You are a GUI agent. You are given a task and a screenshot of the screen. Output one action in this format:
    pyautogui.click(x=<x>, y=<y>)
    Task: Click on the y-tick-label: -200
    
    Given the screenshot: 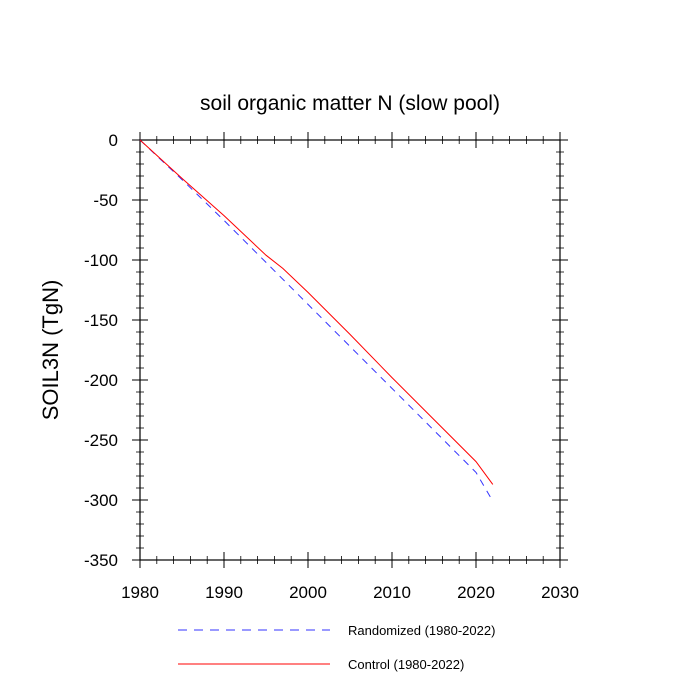 What is the action you would take?
    pyautogui.click(x=101, y=380)
    